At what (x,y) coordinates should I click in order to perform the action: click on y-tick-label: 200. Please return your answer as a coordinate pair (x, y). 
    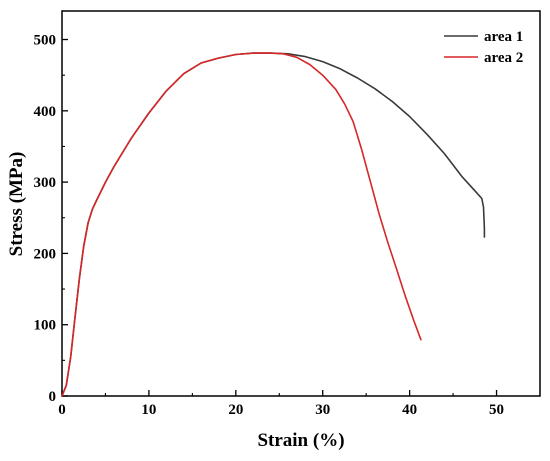
    Looking at the image, I should click on (45, 254).